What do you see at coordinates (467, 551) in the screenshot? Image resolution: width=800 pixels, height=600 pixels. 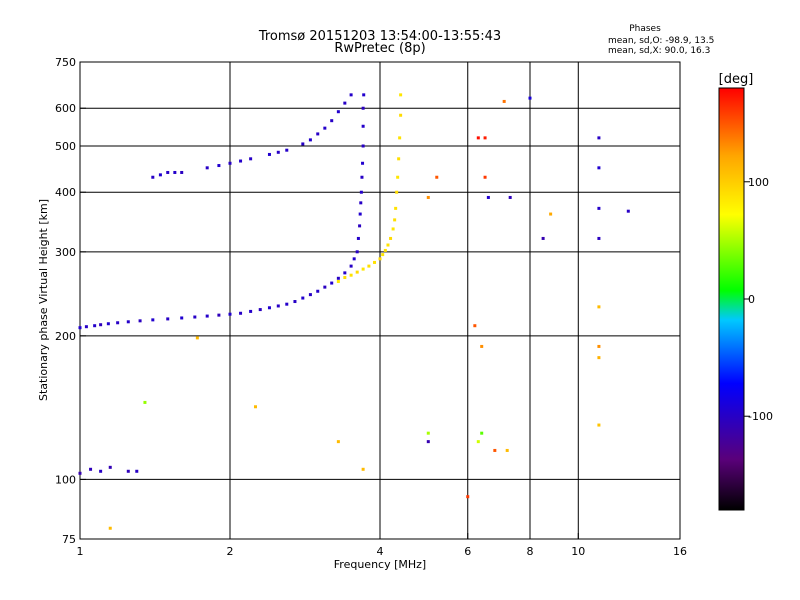 I see `x-tick-label: 6` at bounding box center [467, 551].